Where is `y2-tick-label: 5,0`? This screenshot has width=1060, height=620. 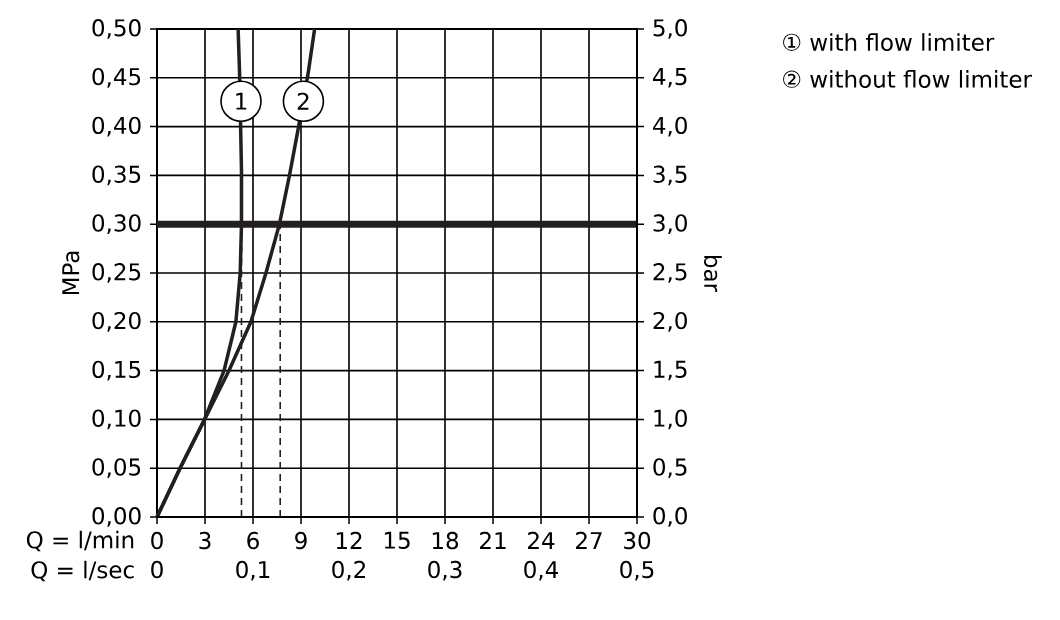
y2-tick-label: 5,0 is located at coordinates (670, 29).